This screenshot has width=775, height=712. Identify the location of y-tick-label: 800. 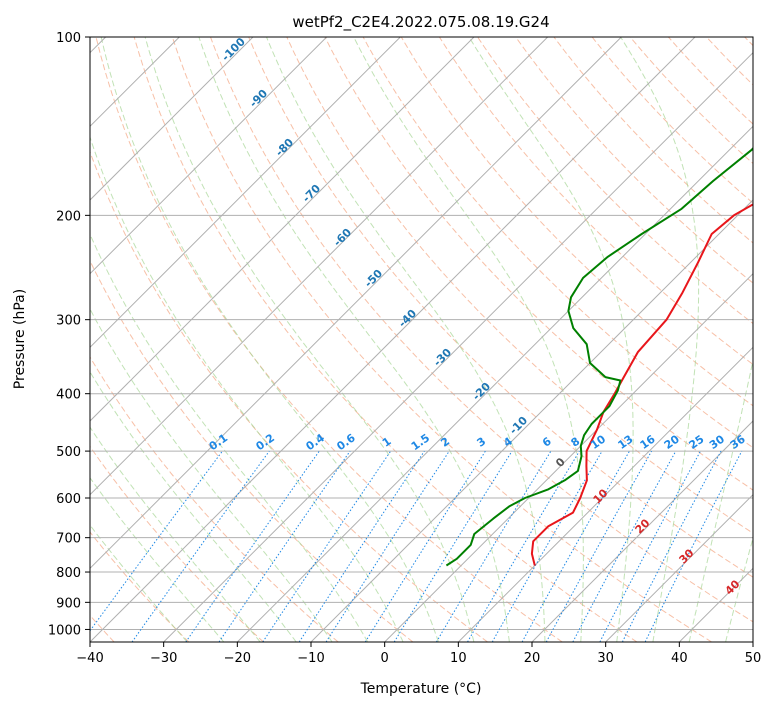
(68, 573).